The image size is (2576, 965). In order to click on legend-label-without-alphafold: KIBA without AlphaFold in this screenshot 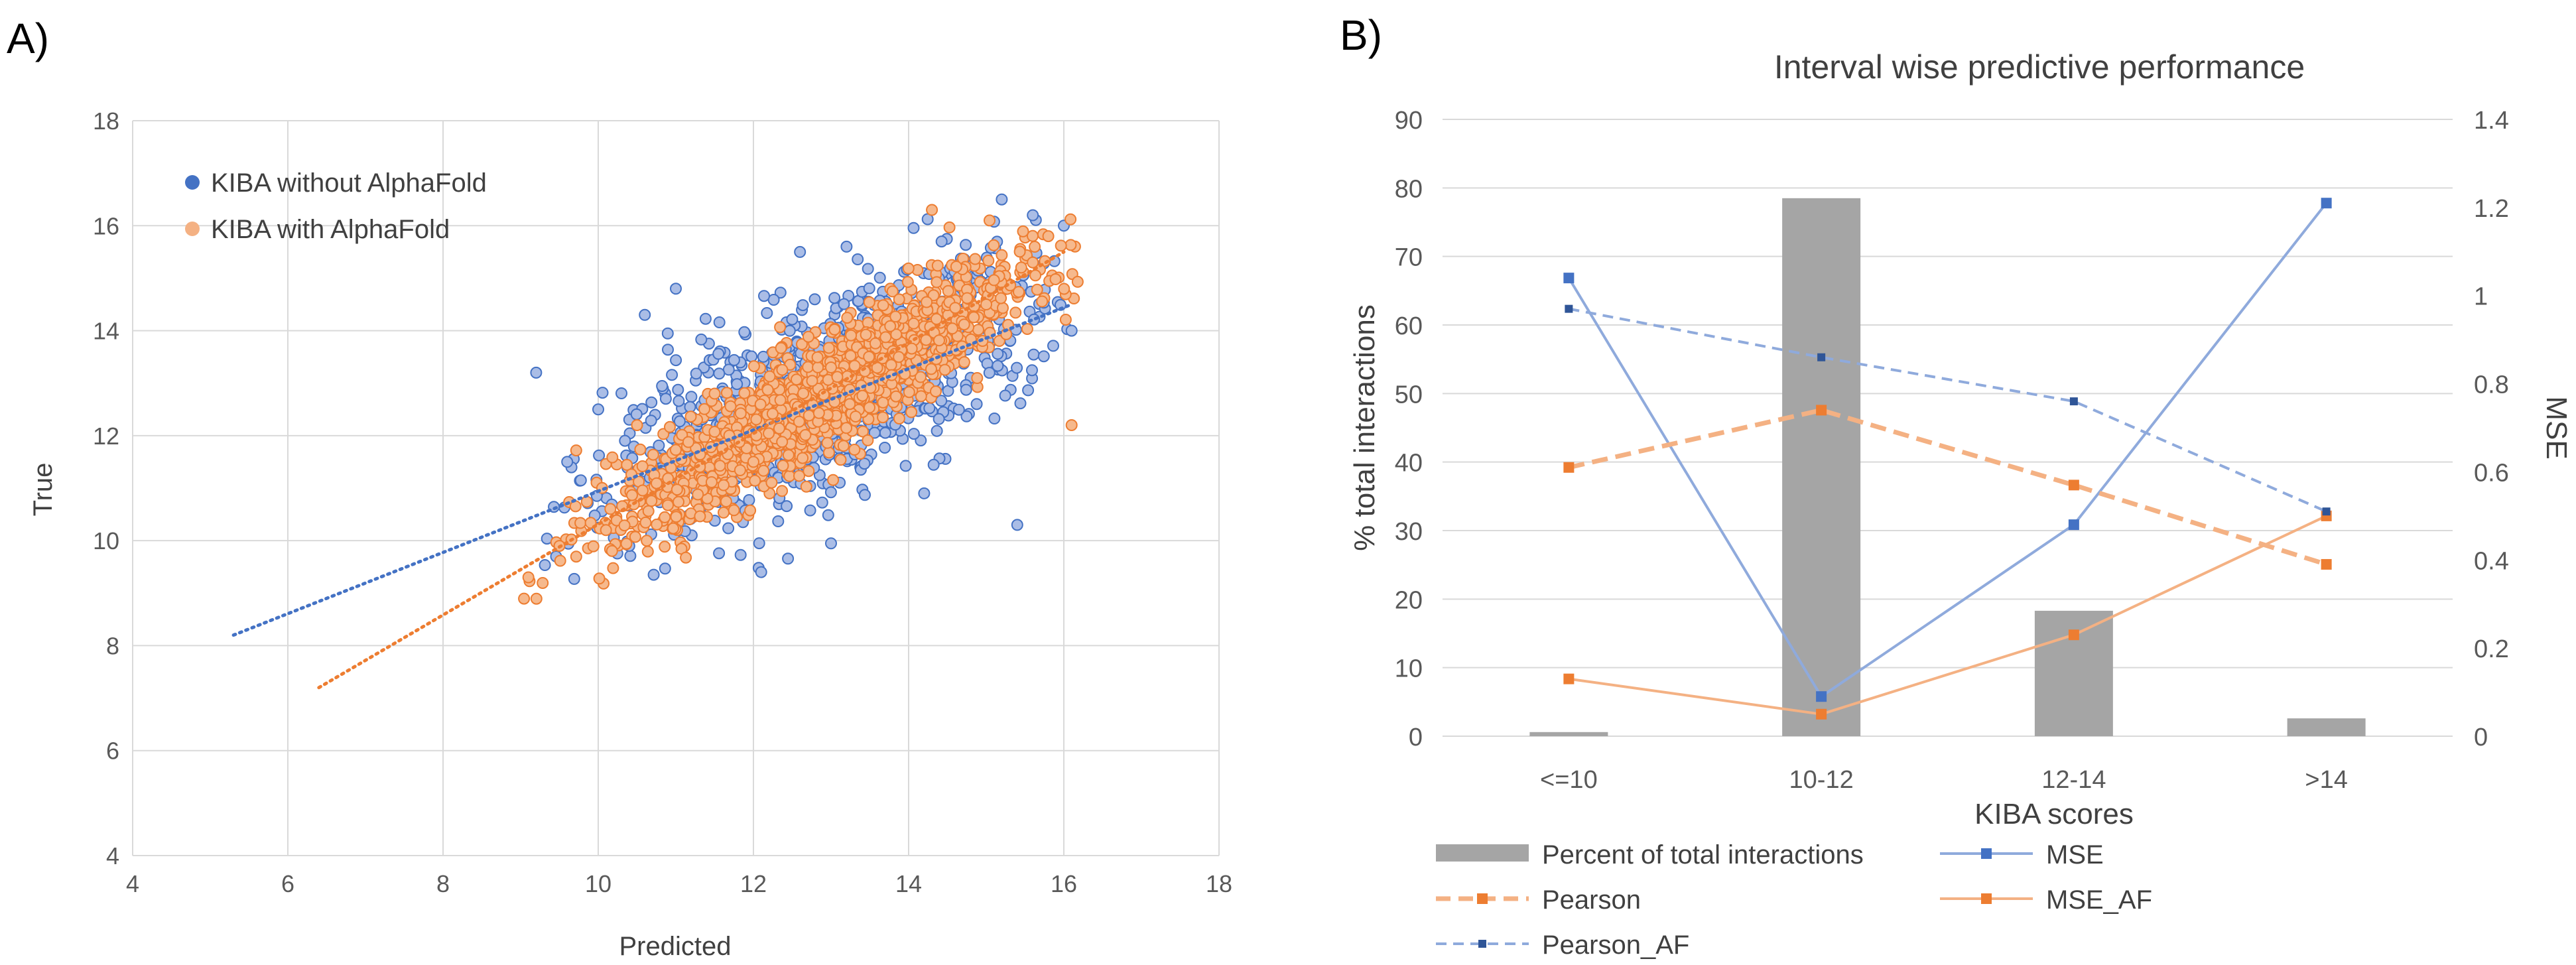, I will do `click(349, 183)`.